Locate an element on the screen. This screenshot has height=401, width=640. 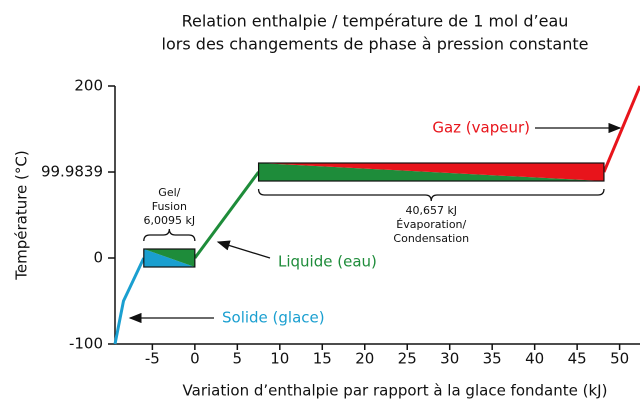
plateau-label: Fusion is located at coordinates (169, 206).